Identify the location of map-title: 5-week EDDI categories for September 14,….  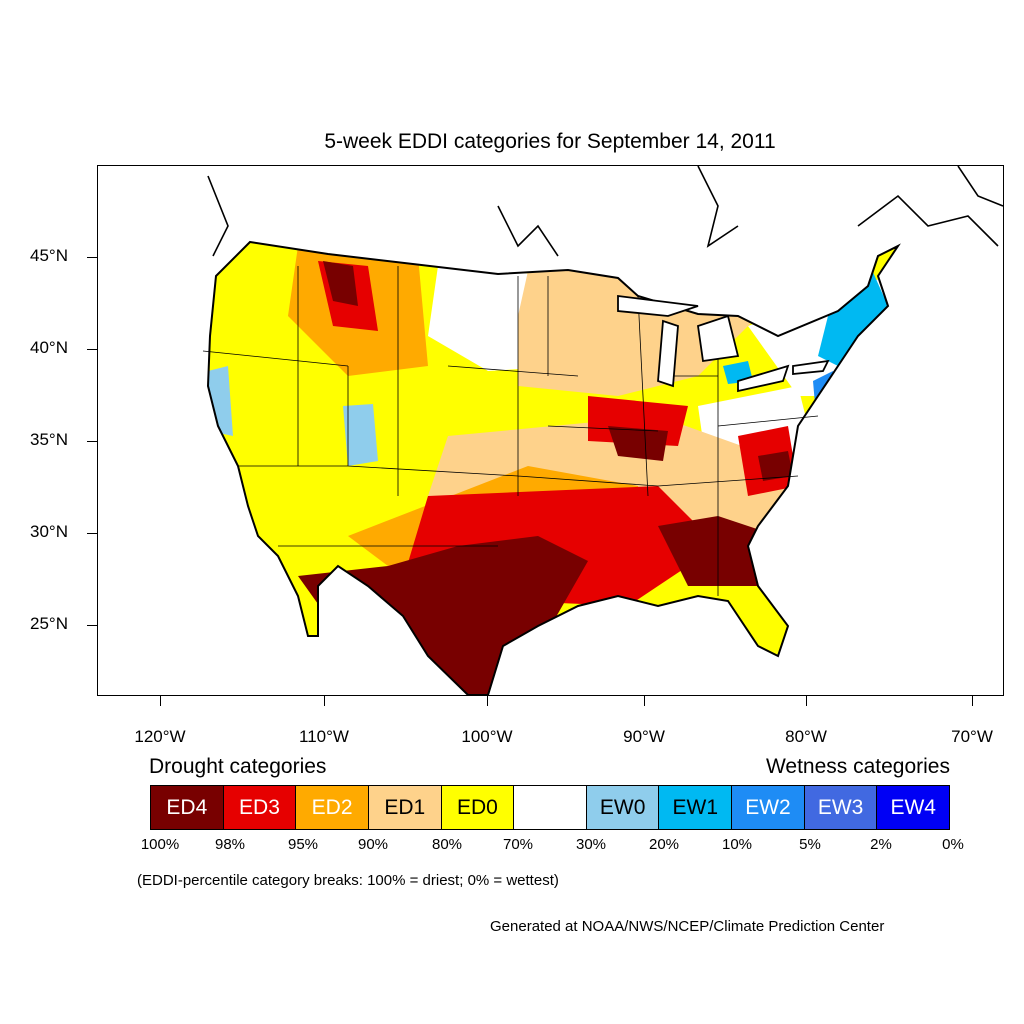
(550, 141).